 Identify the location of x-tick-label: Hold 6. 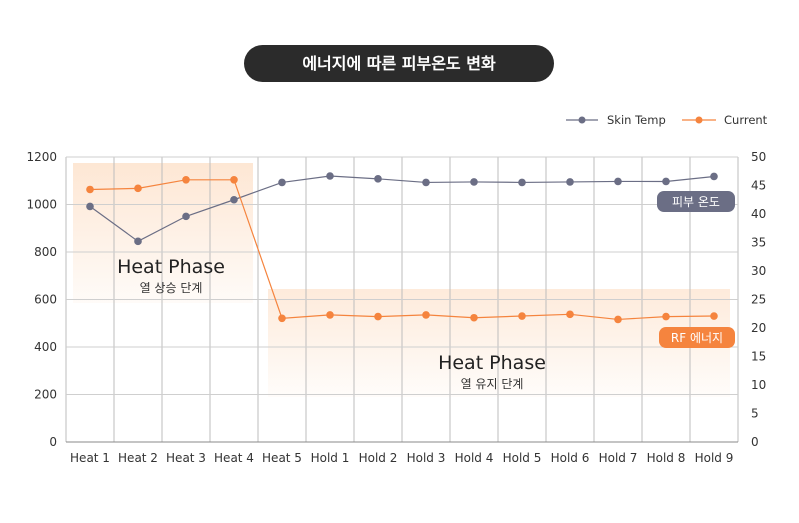
(570, 458).